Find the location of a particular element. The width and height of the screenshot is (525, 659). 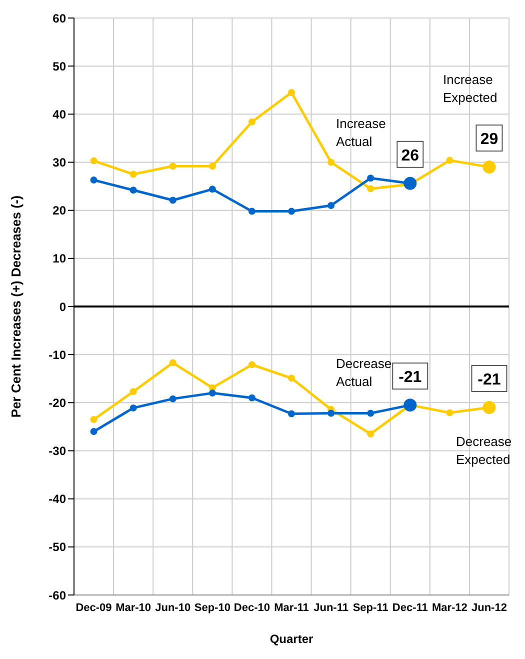

y-tick-label: 30 is located at coordinates (59, 163).